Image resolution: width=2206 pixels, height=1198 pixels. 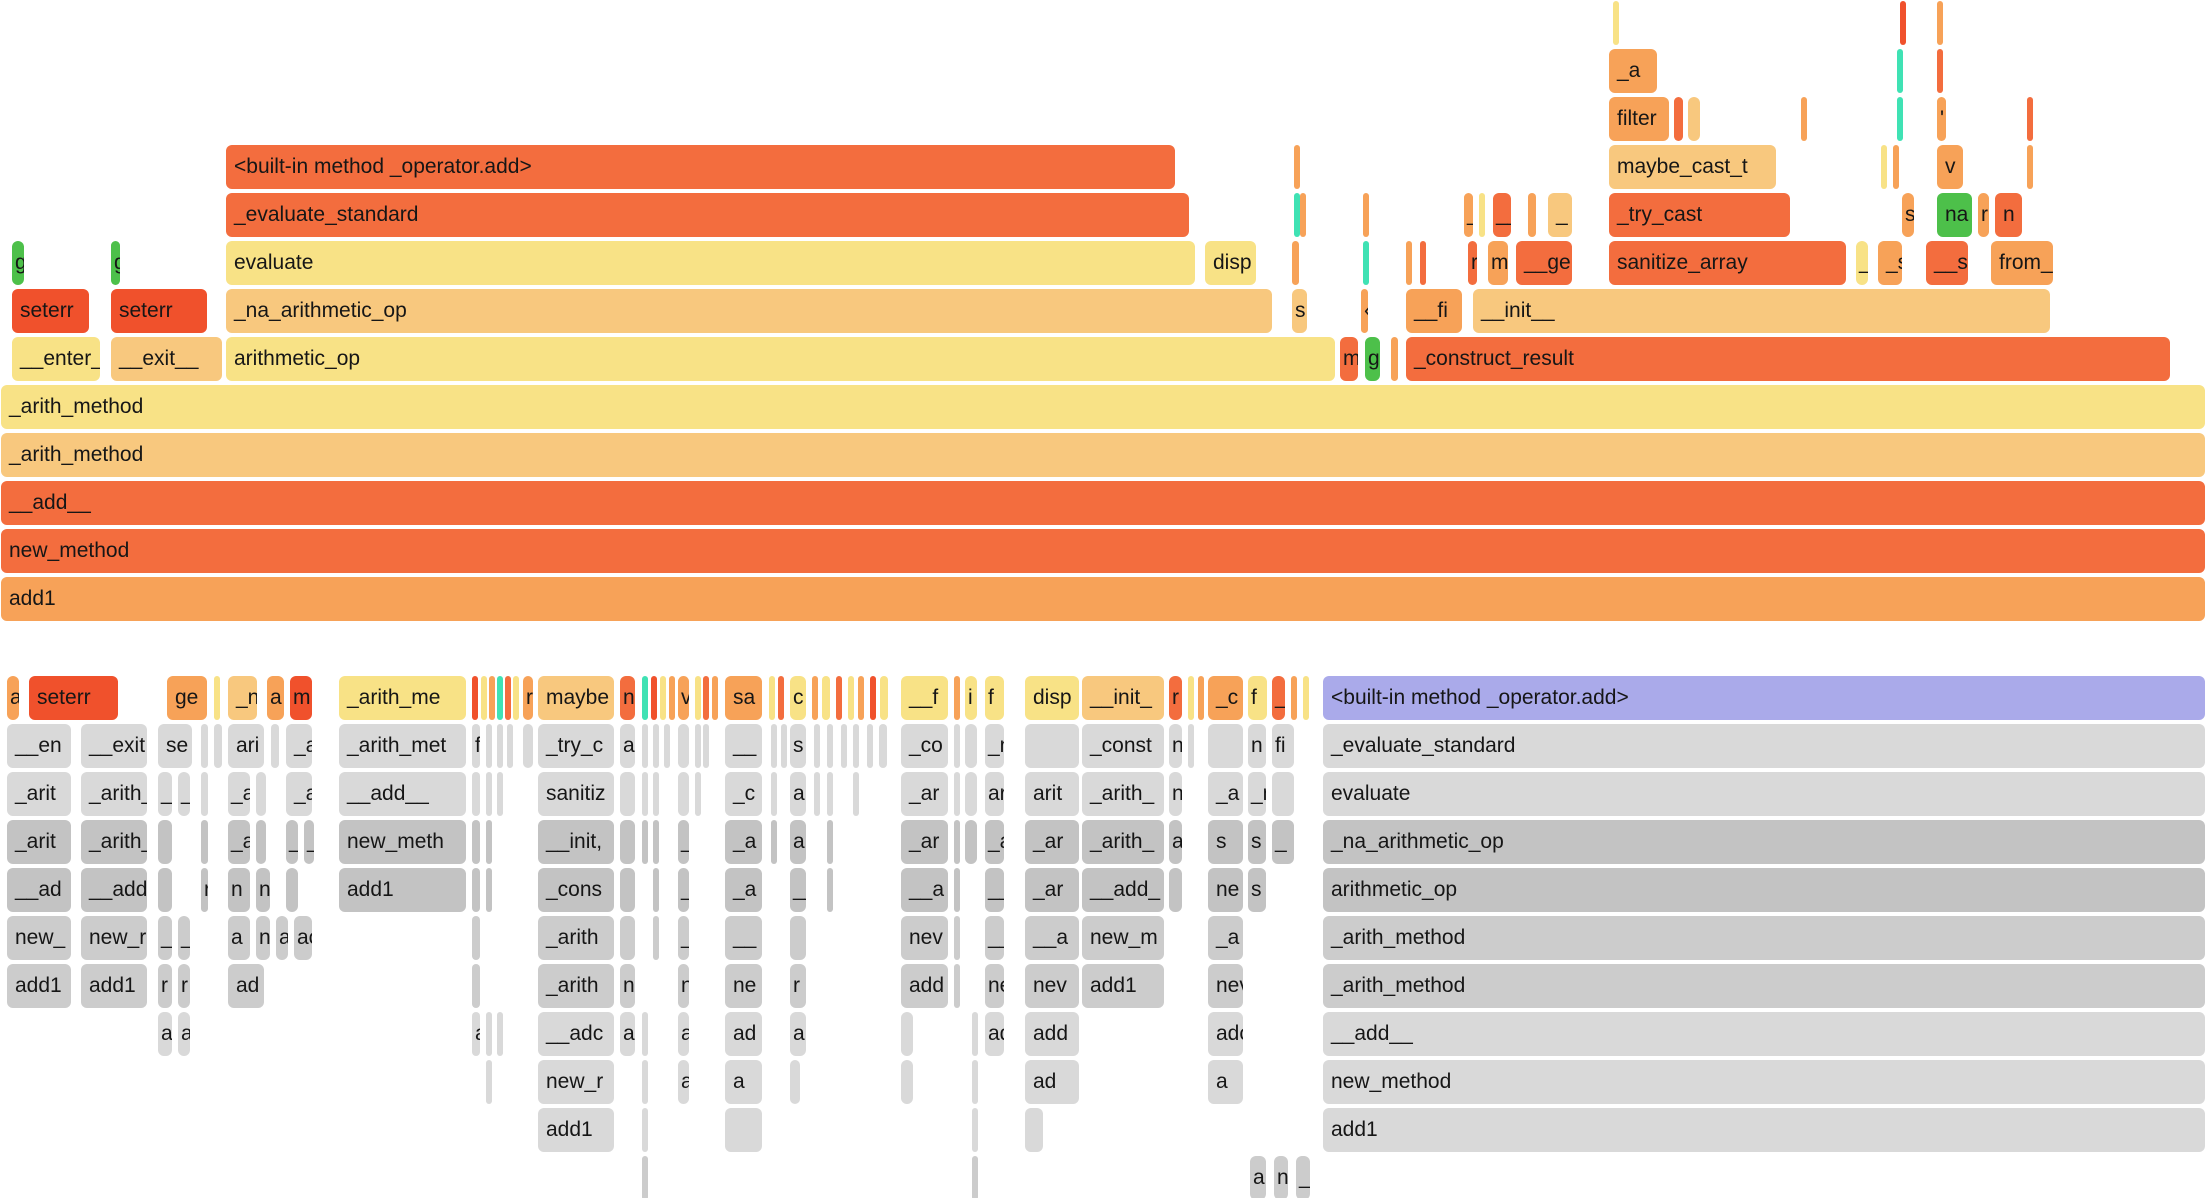 What do you see at coordinates (749, 311) in the screenshot?
I see `flame-frame: _na_arithmetic_op` at bounding box center [749, 311].